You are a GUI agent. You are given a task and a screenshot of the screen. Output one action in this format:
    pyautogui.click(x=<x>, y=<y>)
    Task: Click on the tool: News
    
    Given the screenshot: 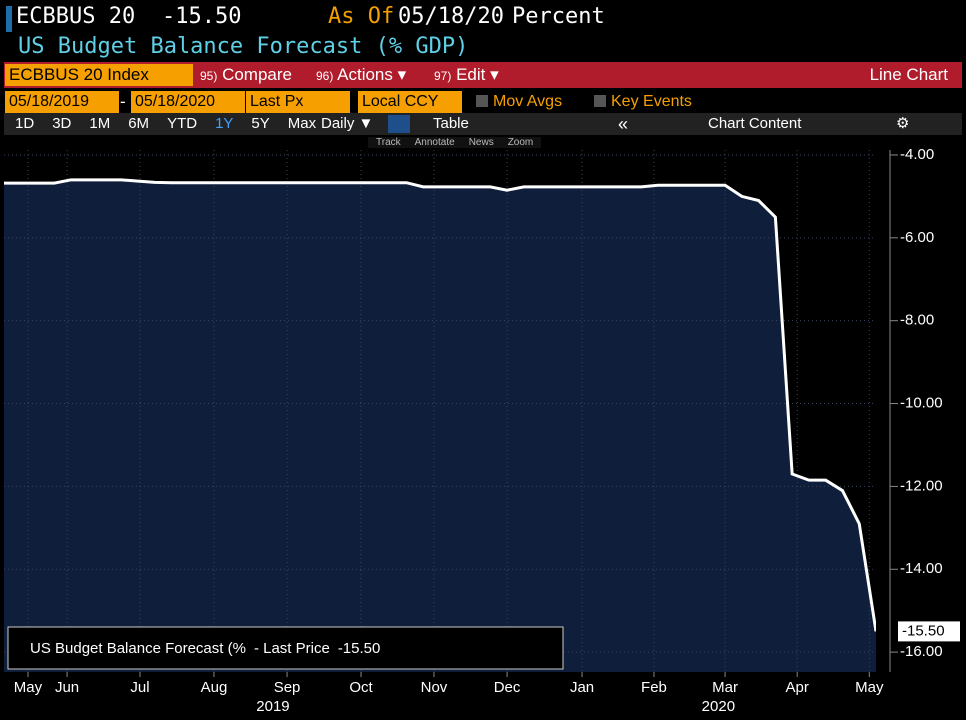 What is the action you would take?
    pyautogui.click(x=481, y=142)
    